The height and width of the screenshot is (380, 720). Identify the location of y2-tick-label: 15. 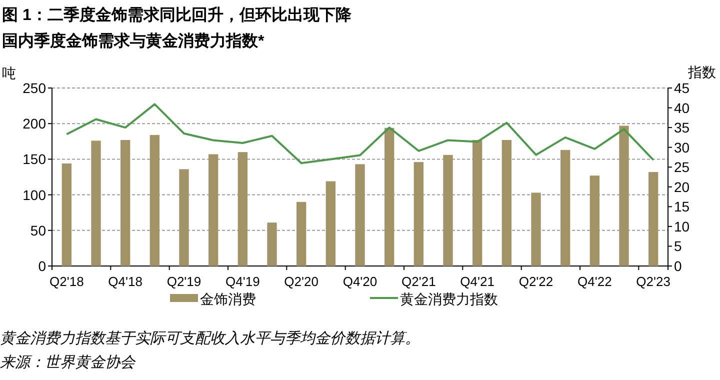
(682, 206).